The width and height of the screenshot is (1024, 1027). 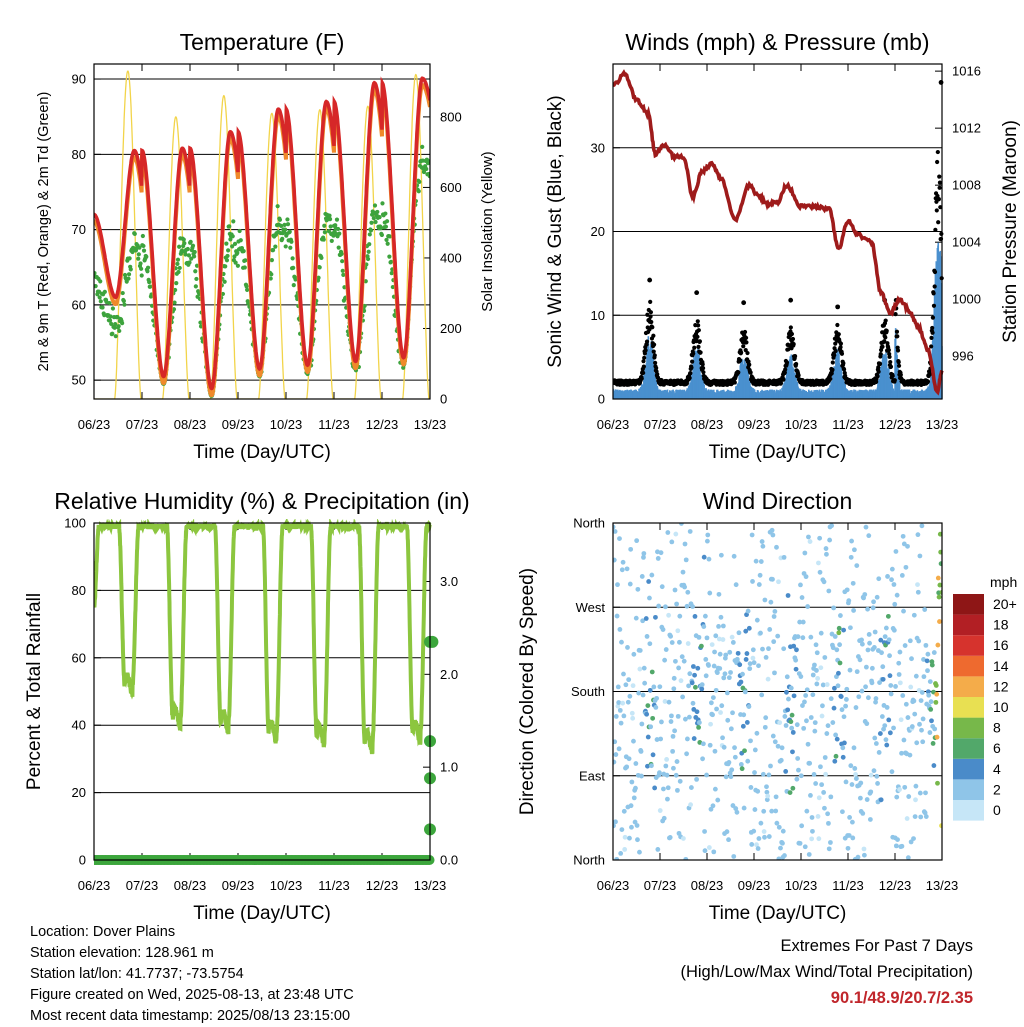 I want to click on rh-line, so click(x=263, y=637).